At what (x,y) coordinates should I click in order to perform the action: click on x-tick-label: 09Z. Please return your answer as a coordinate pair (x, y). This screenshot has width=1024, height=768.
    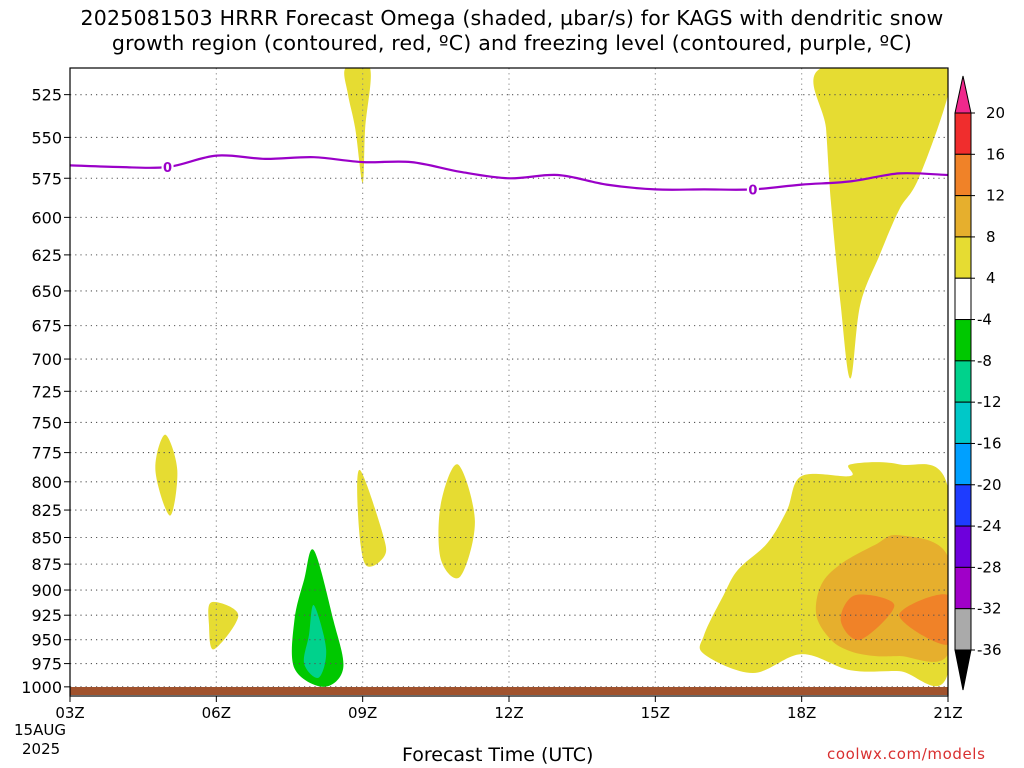
    Looking at the image, I should click on (362, 713).